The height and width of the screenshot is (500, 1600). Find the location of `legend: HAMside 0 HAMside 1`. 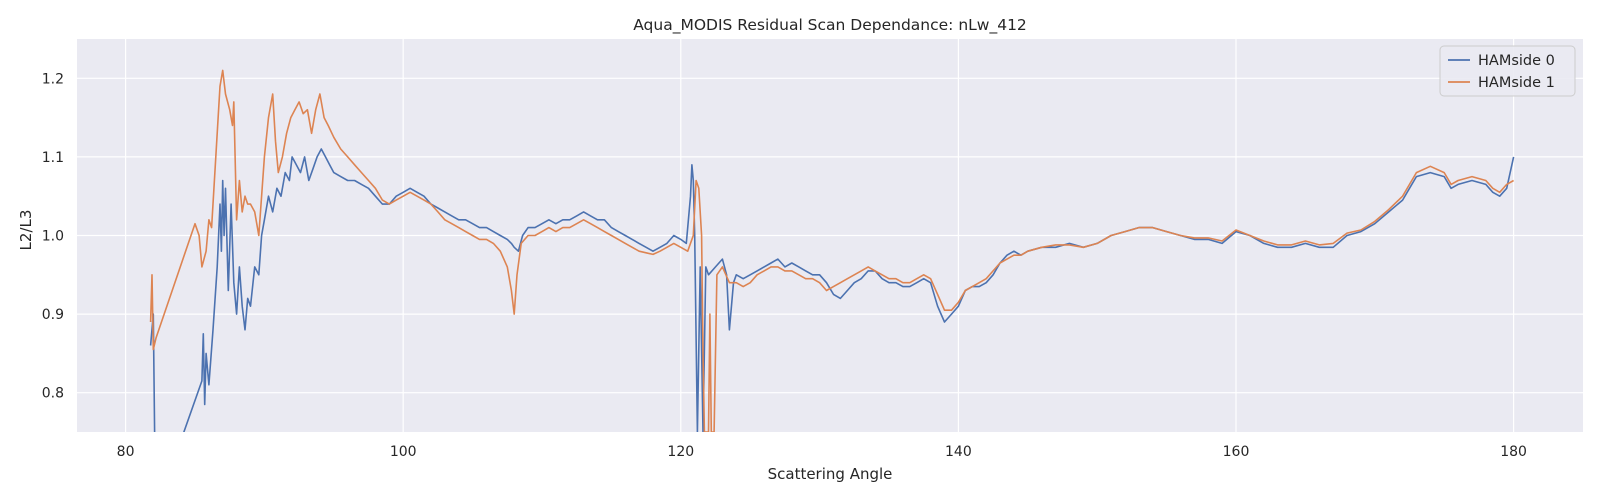

legend: HAMside 0 HAMside 1 is located at coordinates (1507, 71).